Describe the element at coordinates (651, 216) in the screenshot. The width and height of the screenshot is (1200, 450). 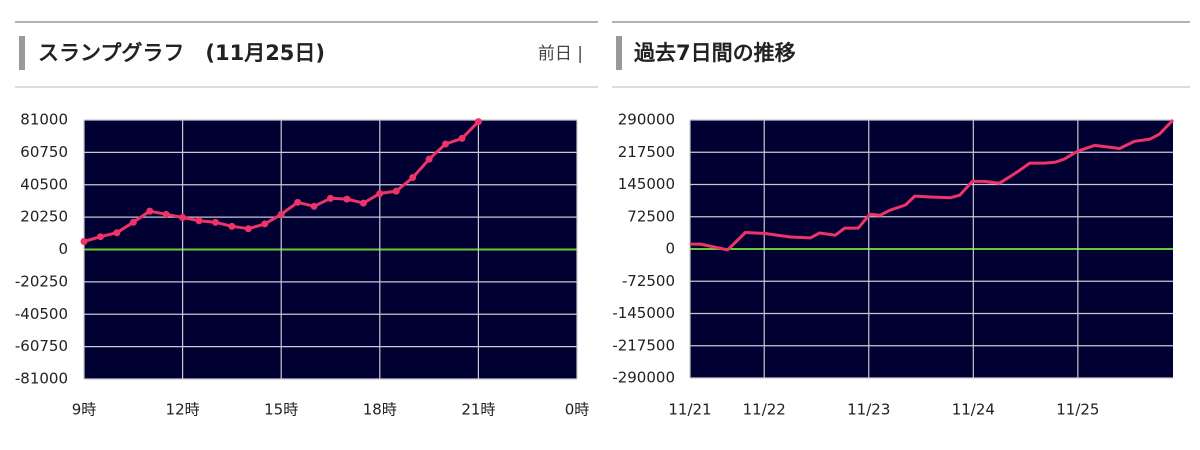
I see `y-tick-label: 72500` at that location.